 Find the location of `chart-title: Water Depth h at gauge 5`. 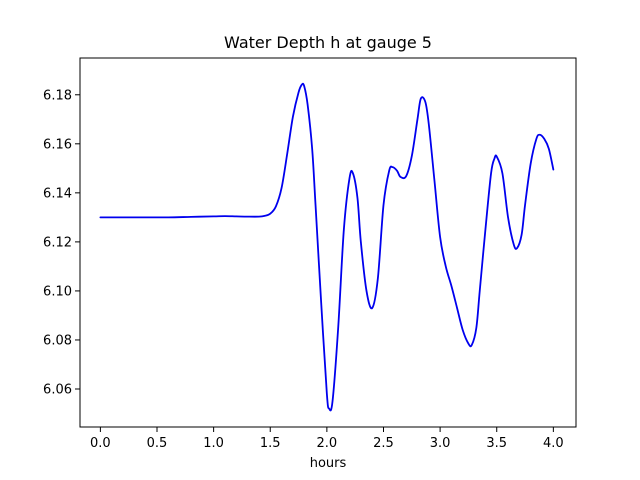

chart-title: Water Depth h at gauge 5 is located at coordinates (328, 42).